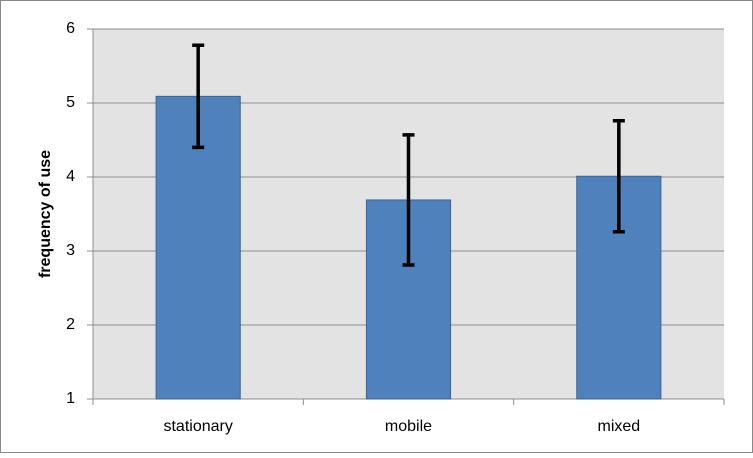 This screenshot has height=458, width=753. I want to click on y-tick-label: 3, so click(70, 250).